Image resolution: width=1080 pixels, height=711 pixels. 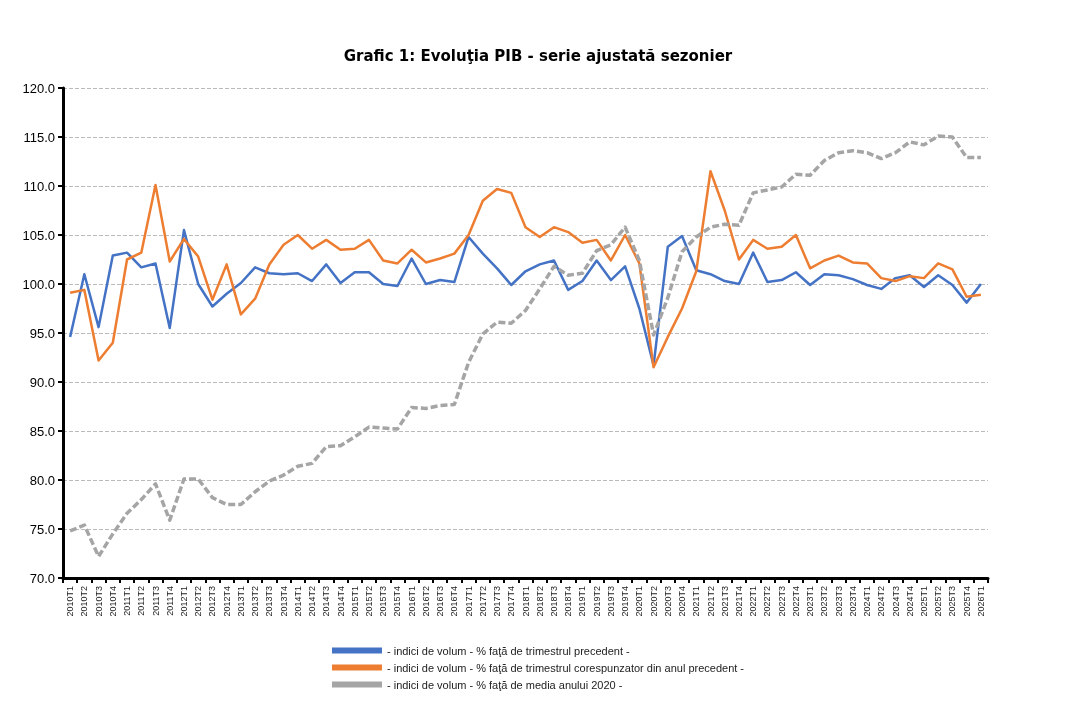 What do you see at coordinates (508, 650) in the screenshot?
I see `legend-label: - indici de volum - % faţă de trimestrul precedent -` at bounding box center [508, 650].